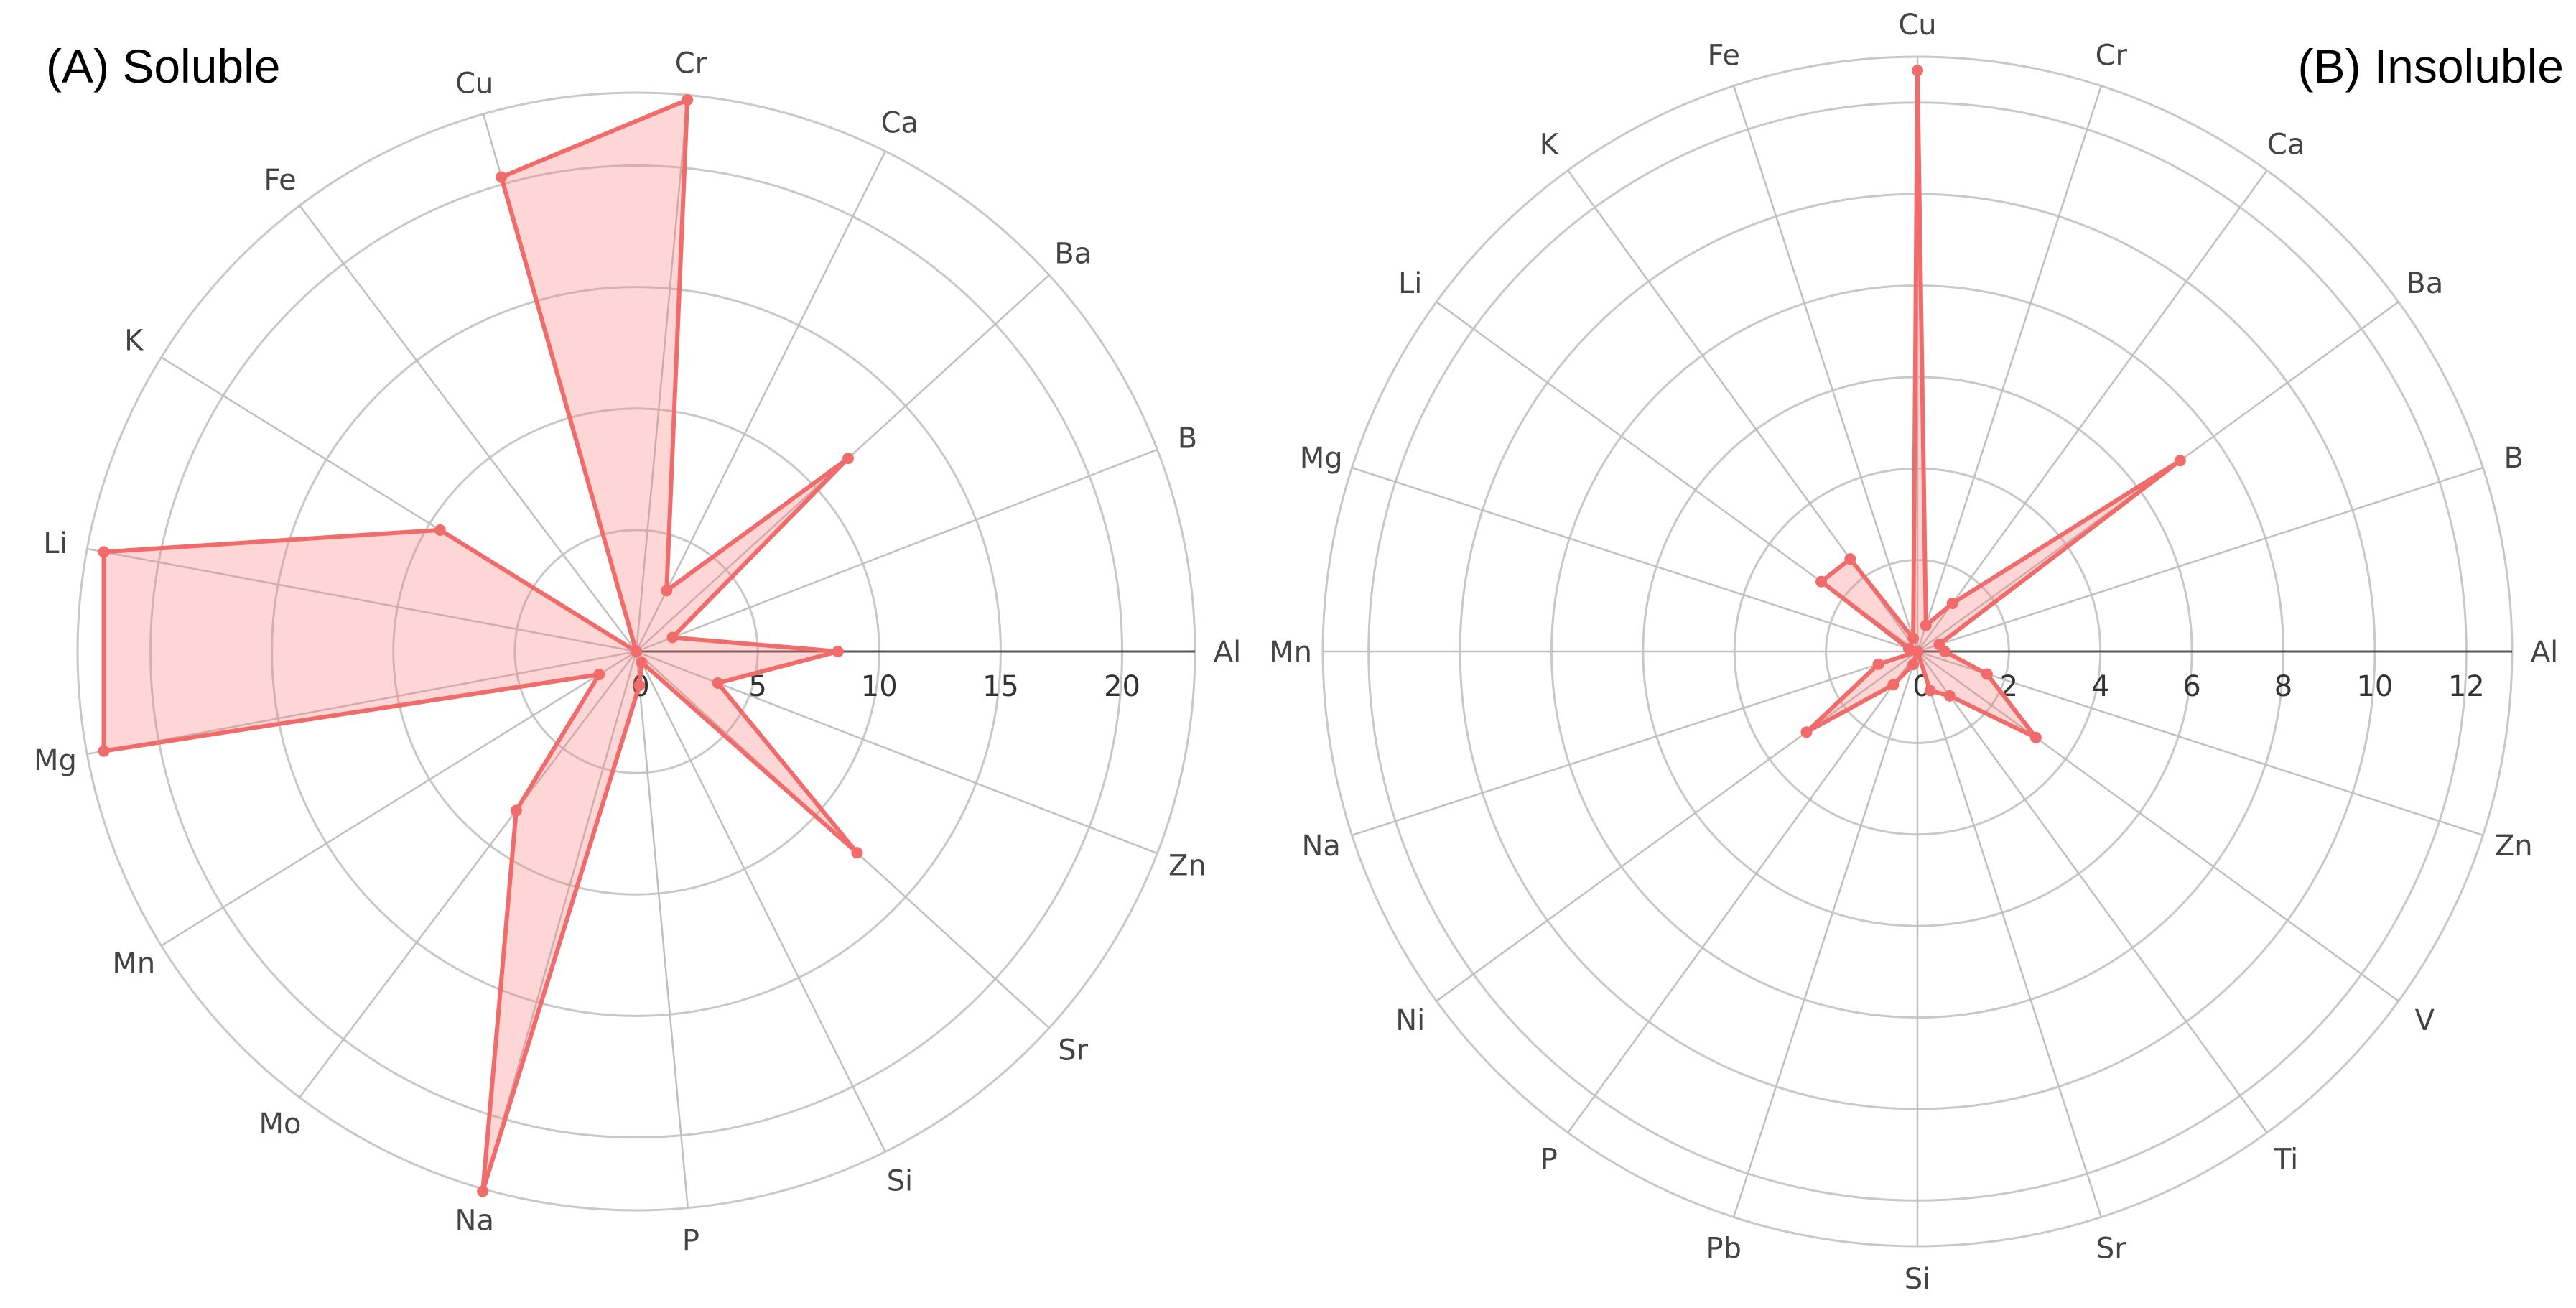  What do you see at coordinates (1410, 1020) in the screenshot?
I see `category-label-ni: Ni` at bounding box center [1410, 1020].